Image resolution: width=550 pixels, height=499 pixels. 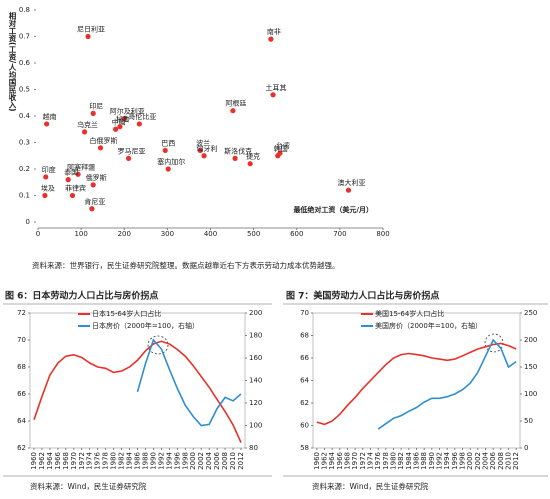 What do you see at coordinates (42, 461) in the screenshot?
I see `x-tick-label: 1962` at bounding box center [42, 461].